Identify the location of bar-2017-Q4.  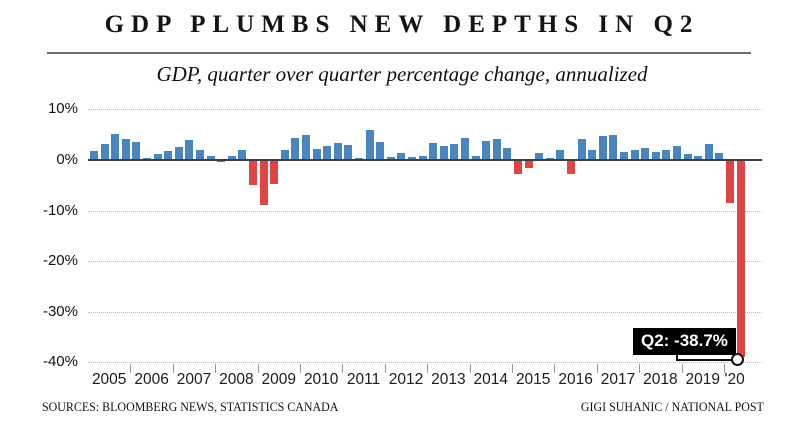
(634, 155).